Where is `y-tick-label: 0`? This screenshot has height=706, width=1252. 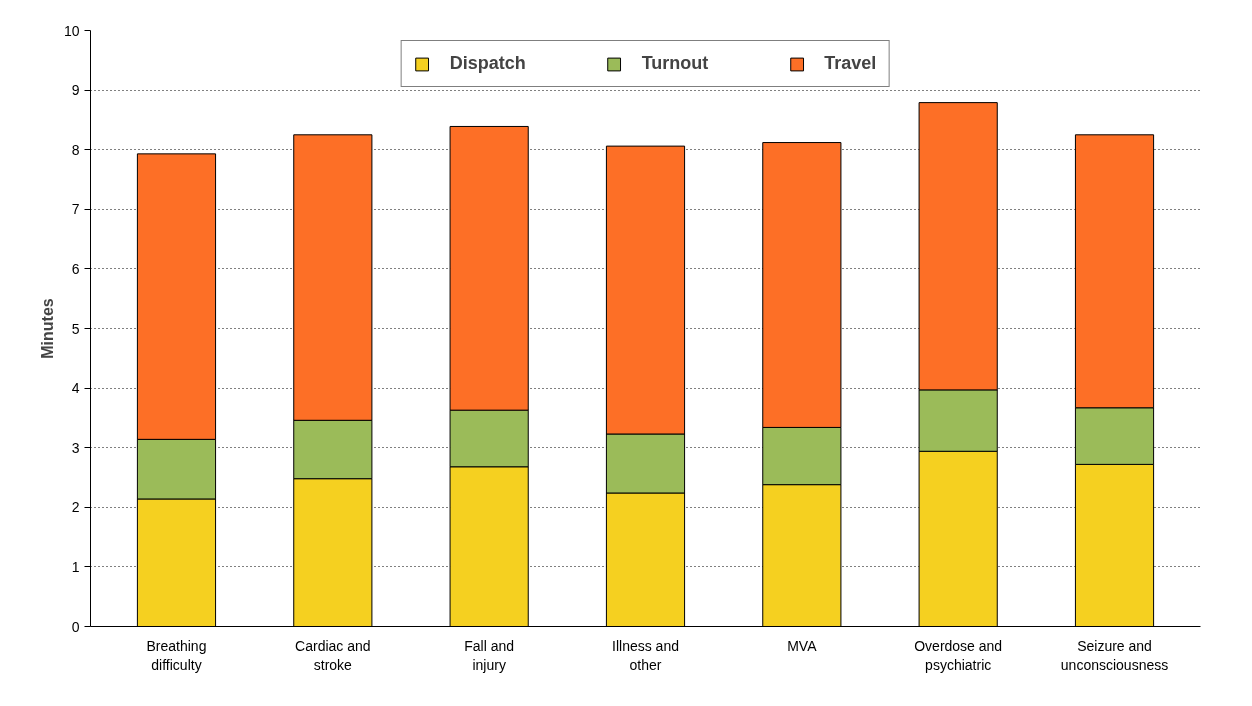 y-tick-label: 0 is located at coordinates (75, 626).